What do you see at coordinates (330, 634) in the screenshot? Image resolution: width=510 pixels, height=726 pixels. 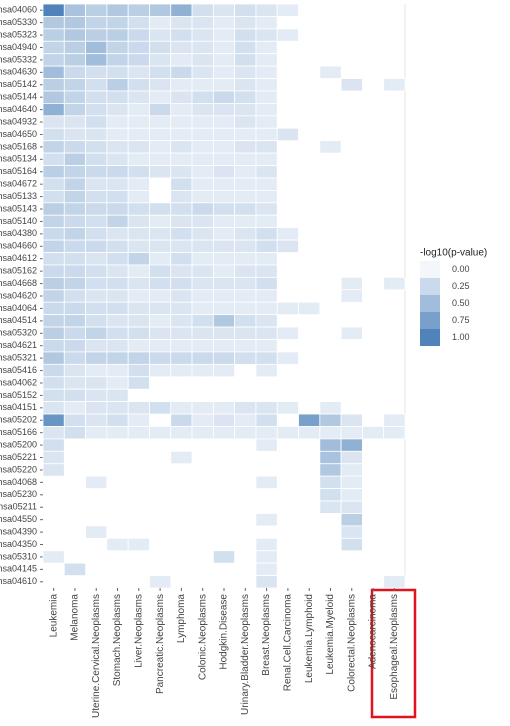 I see `x-tick-label: Leukemia.Myeloid` at bounding box center [330, 634].